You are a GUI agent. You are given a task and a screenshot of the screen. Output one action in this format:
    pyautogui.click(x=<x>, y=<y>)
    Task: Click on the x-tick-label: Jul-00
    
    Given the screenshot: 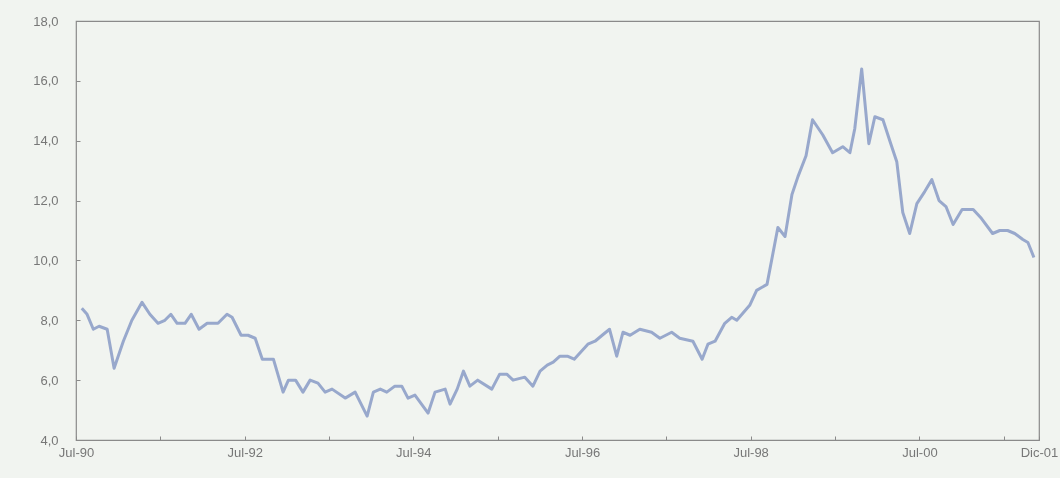 What is the action you would take?
    pyautogui.click(x=920, y=452)
    